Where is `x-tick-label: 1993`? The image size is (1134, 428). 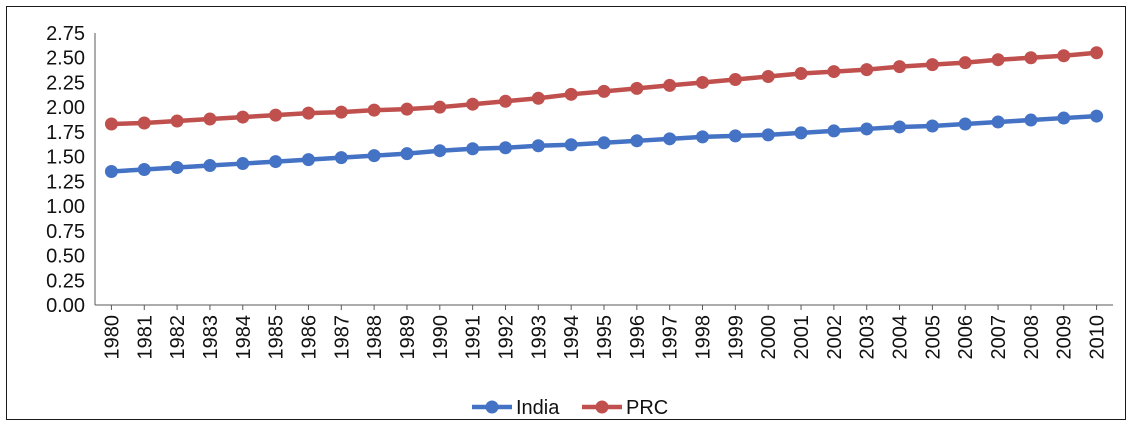 x-tick-label: 1993 is located at coordinates (539, 337).